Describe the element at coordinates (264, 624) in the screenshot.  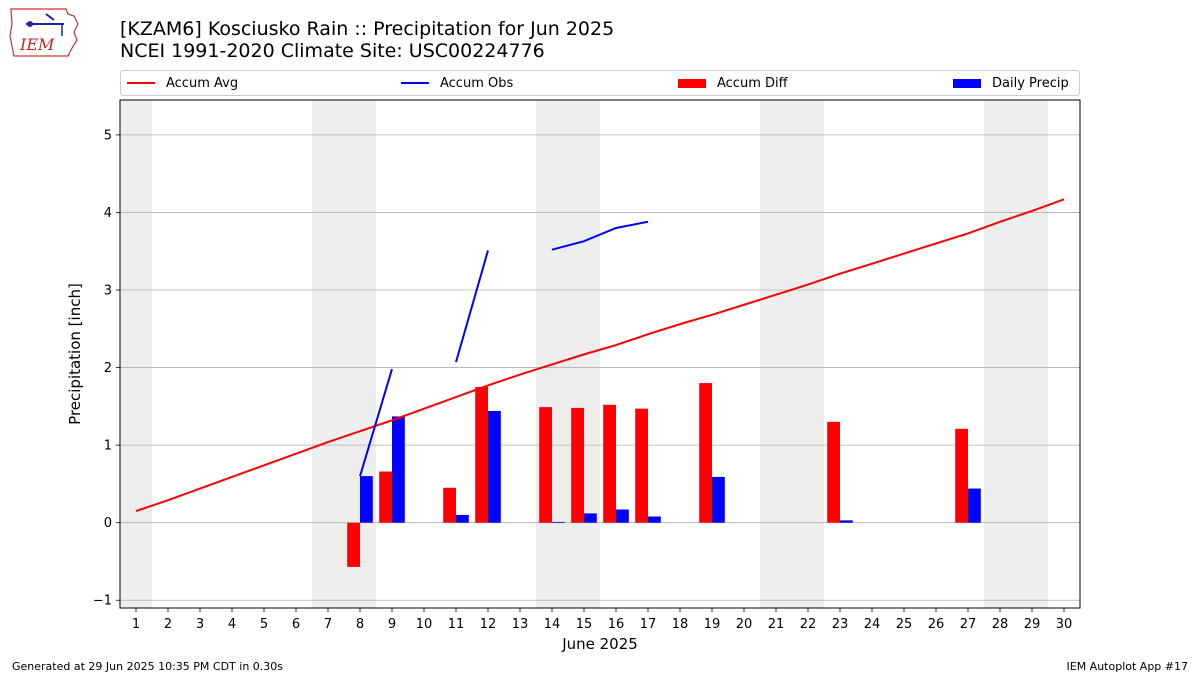
I see `x-tick-label: 5` at that location.